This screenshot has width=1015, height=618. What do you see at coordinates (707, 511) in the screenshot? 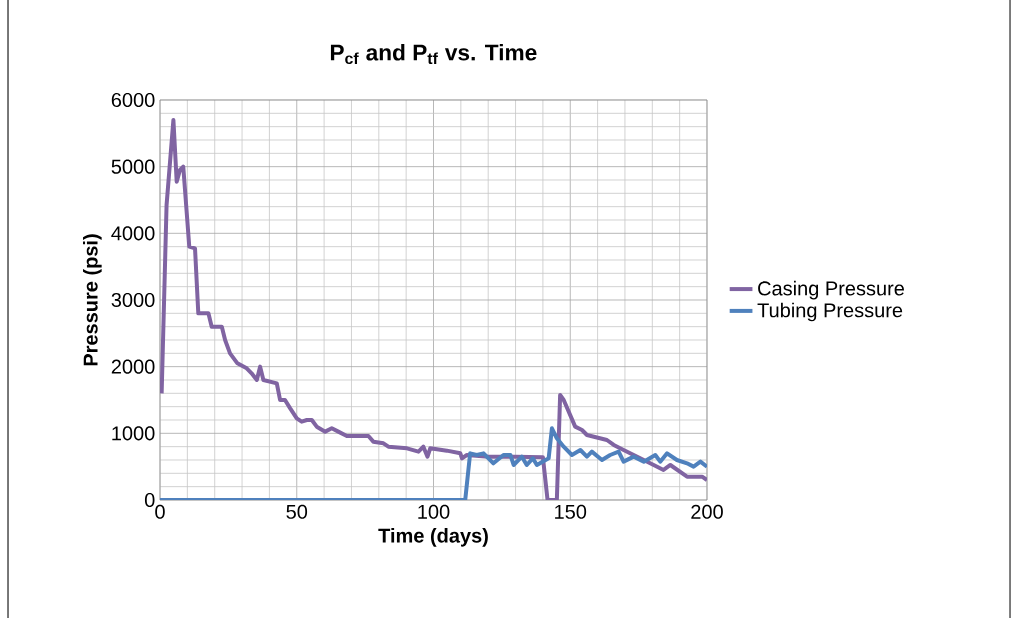
I see `x-tick-label: 200` at bounding box center [707, 511].